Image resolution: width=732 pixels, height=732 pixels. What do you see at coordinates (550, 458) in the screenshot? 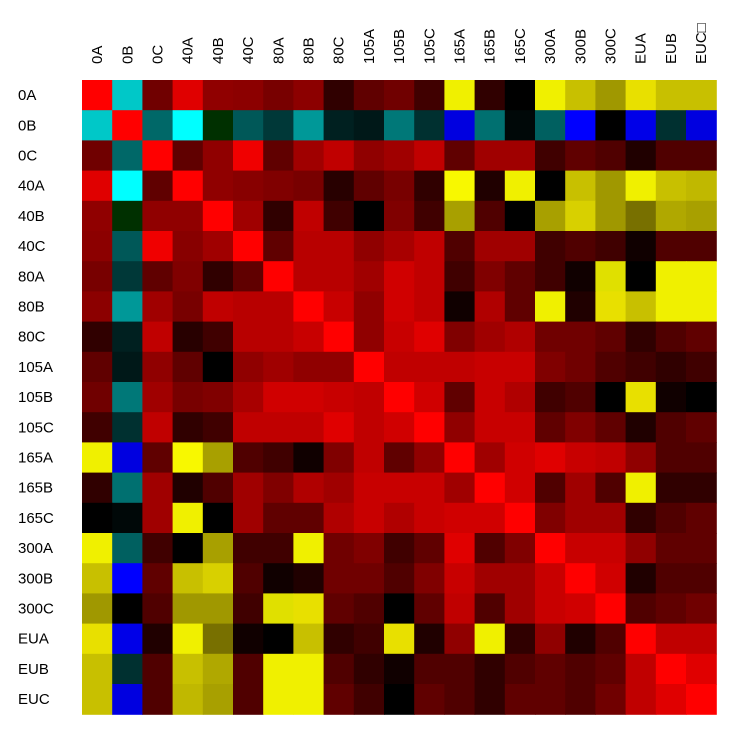
I see `heatmap-cell-165A-300A` at bounding box center [550, 458].